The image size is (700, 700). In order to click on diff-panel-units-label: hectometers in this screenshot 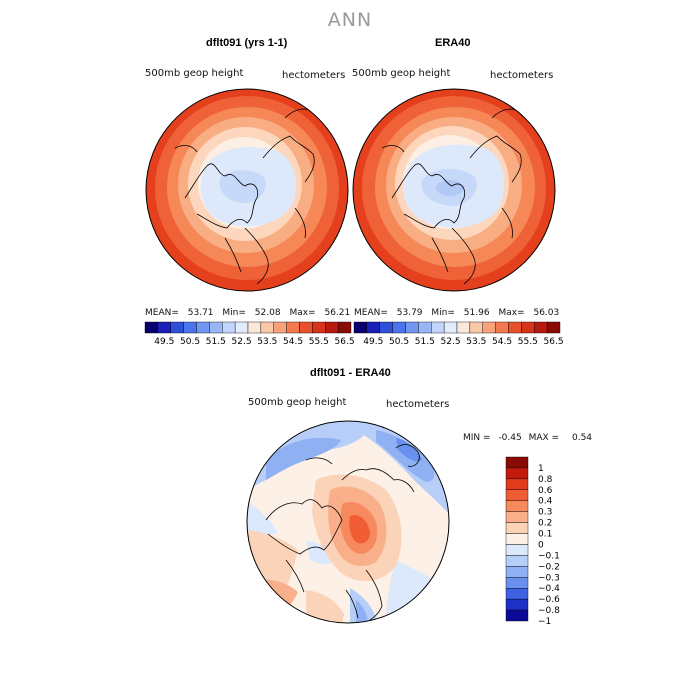, I will do `click(418, 404)`.